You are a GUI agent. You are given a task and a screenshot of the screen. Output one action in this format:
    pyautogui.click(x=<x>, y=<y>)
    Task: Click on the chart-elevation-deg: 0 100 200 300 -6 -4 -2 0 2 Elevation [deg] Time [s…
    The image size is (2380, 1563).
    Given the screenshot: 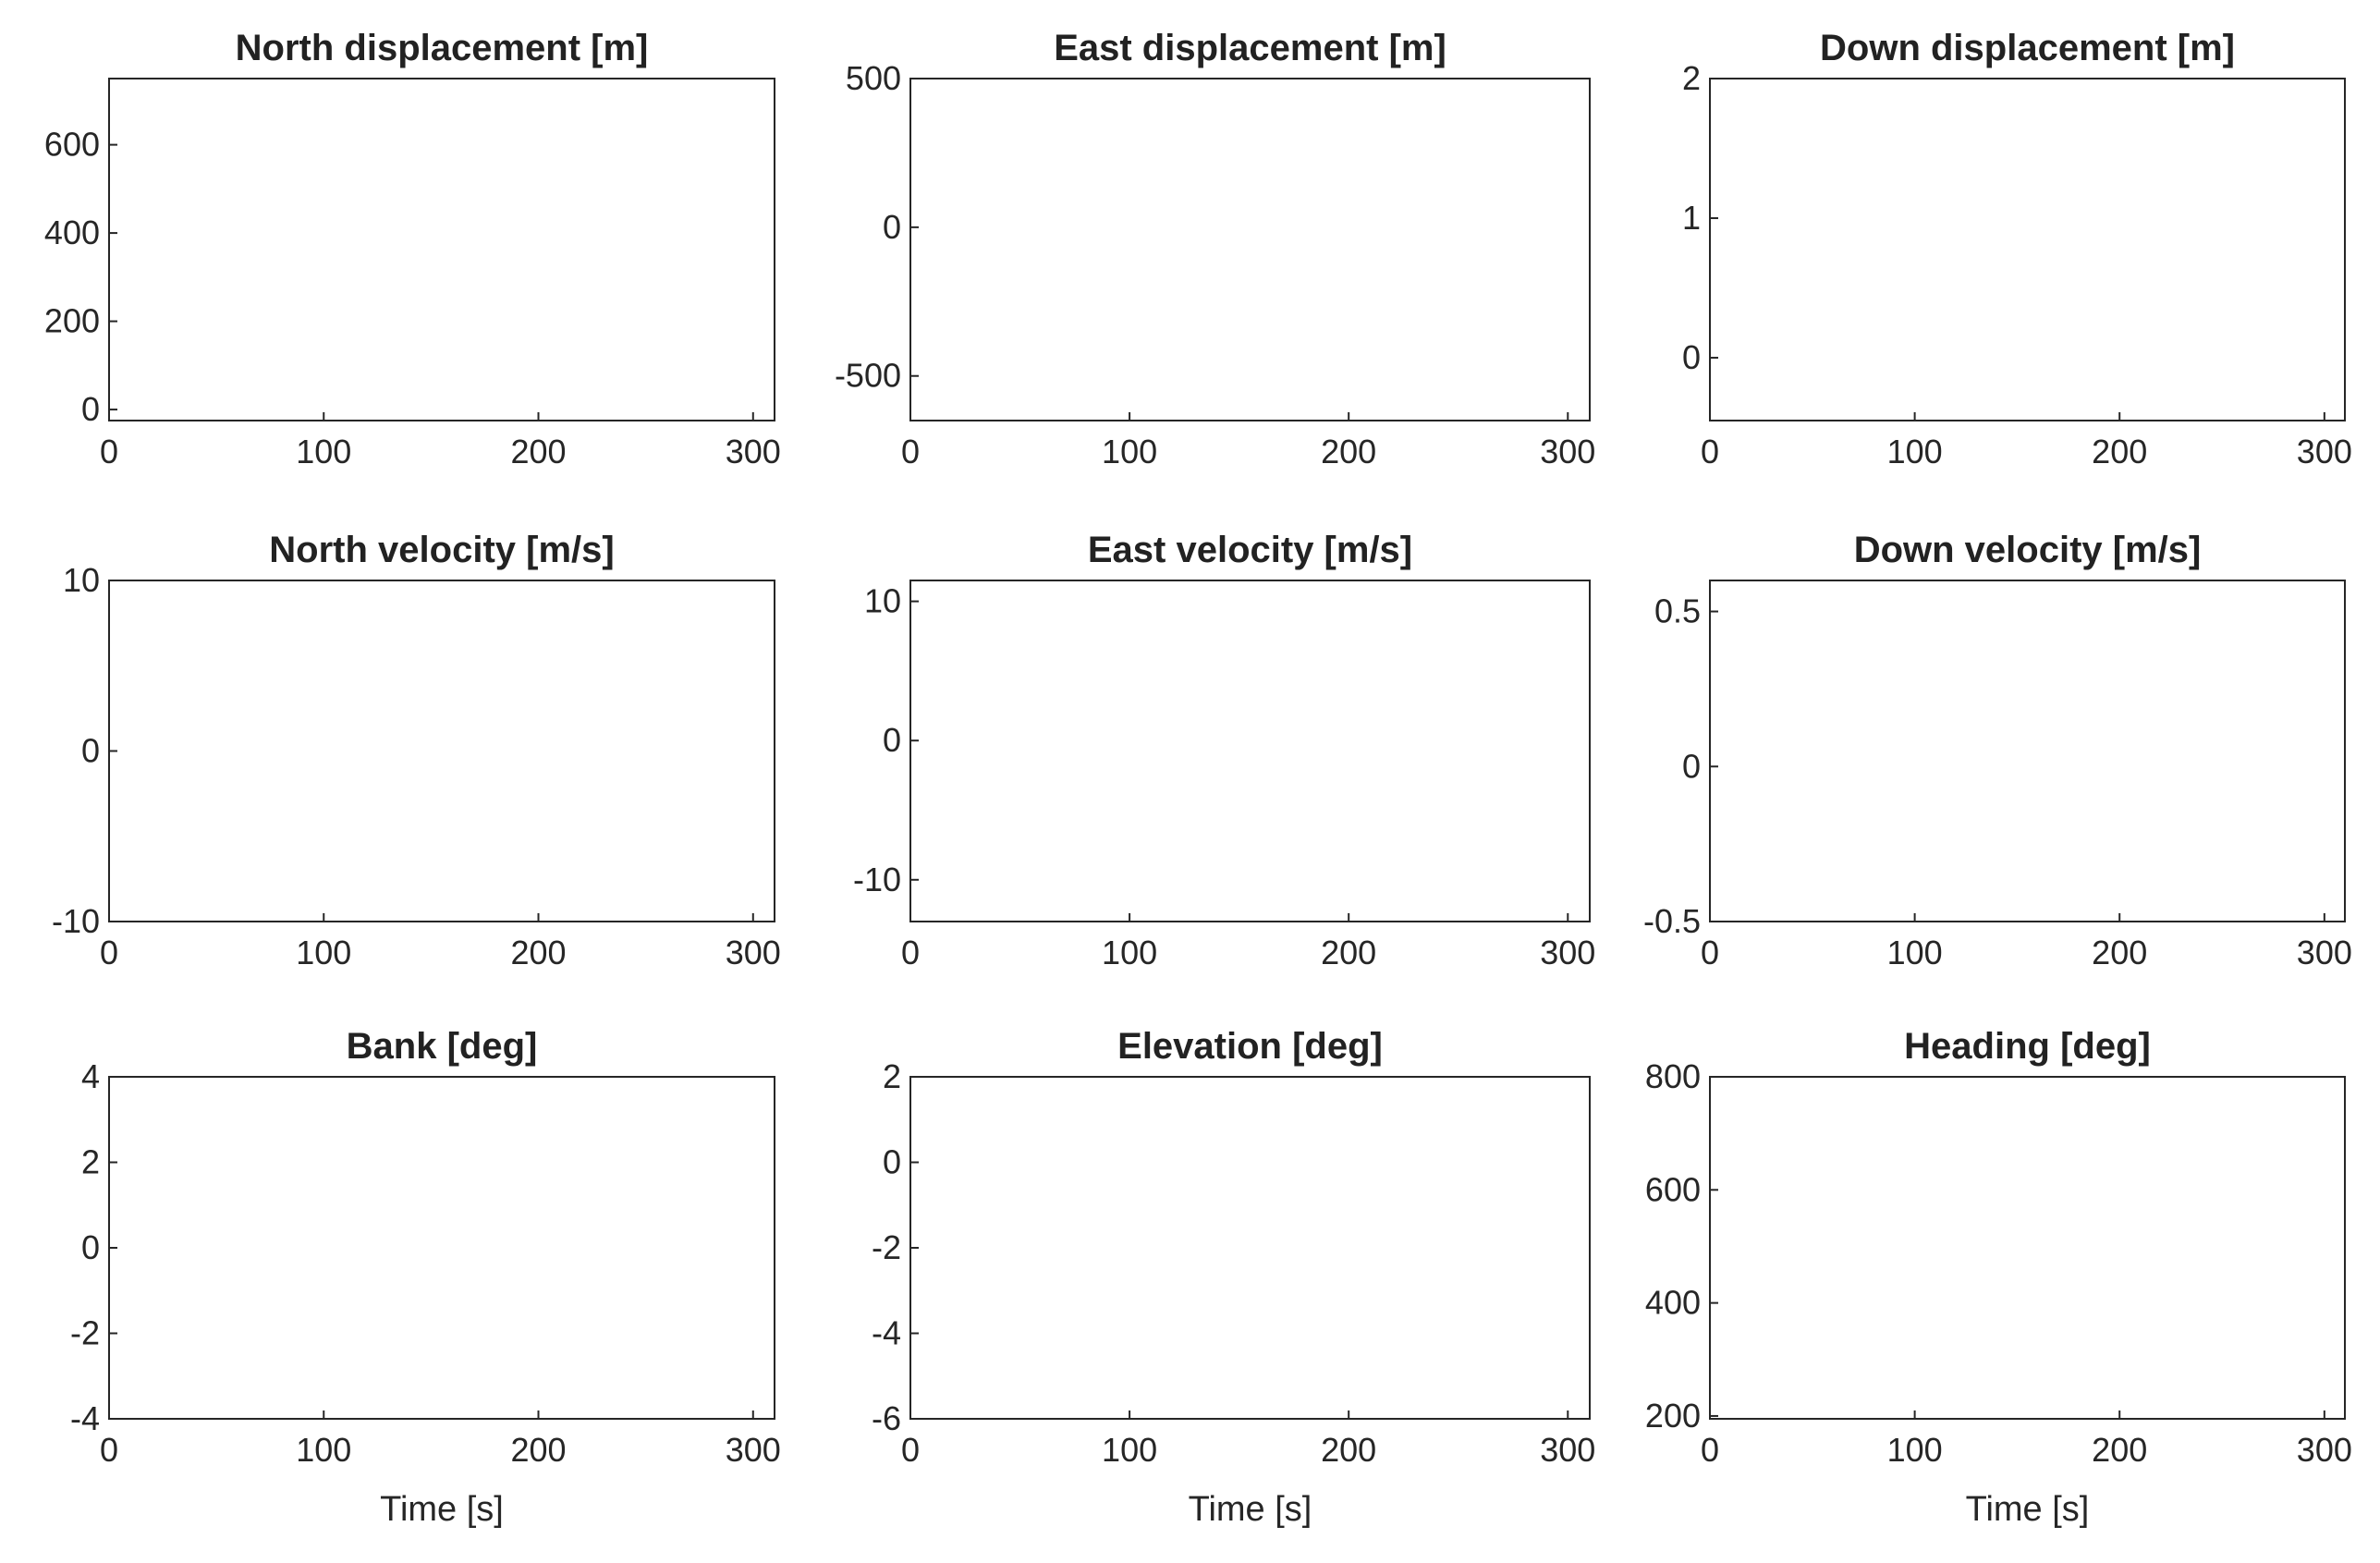 What is the action you would take?
    pyautogui.click(x=1233, y=1277)
    